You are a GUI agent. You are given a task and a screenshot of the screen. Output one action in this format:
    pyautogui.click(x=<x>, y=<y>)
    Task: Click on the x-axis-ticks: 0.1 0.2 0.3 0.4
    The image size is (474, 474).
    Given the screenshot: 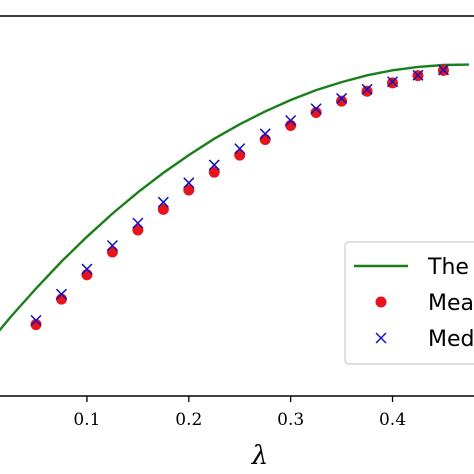 What is the action you would take?
    pyautogui.click(x=239, y=413)
    